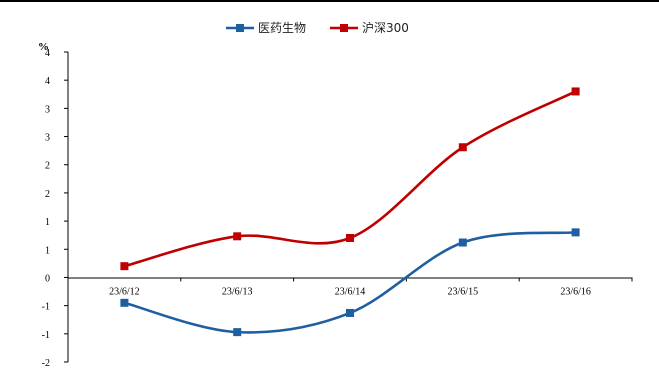  Describe the element at coordinates (237, 291) in the screenshot. I see `x-tick-label: 23/6/13` at that location.